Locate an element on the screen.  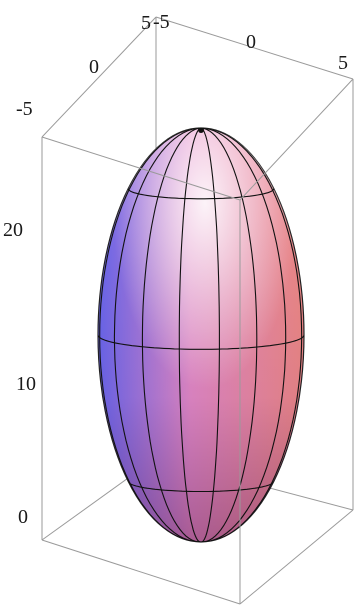
z-tick-label: 20 is located at coordinates (13, 230).